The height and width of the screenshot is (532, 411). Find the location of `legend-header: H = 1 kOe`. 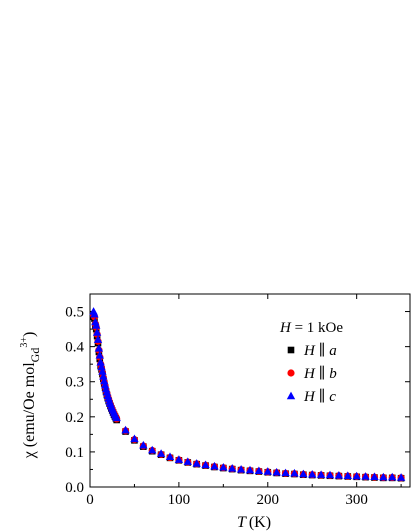

legend-header: H = 1 kOe is located at coordinates (311, 328).